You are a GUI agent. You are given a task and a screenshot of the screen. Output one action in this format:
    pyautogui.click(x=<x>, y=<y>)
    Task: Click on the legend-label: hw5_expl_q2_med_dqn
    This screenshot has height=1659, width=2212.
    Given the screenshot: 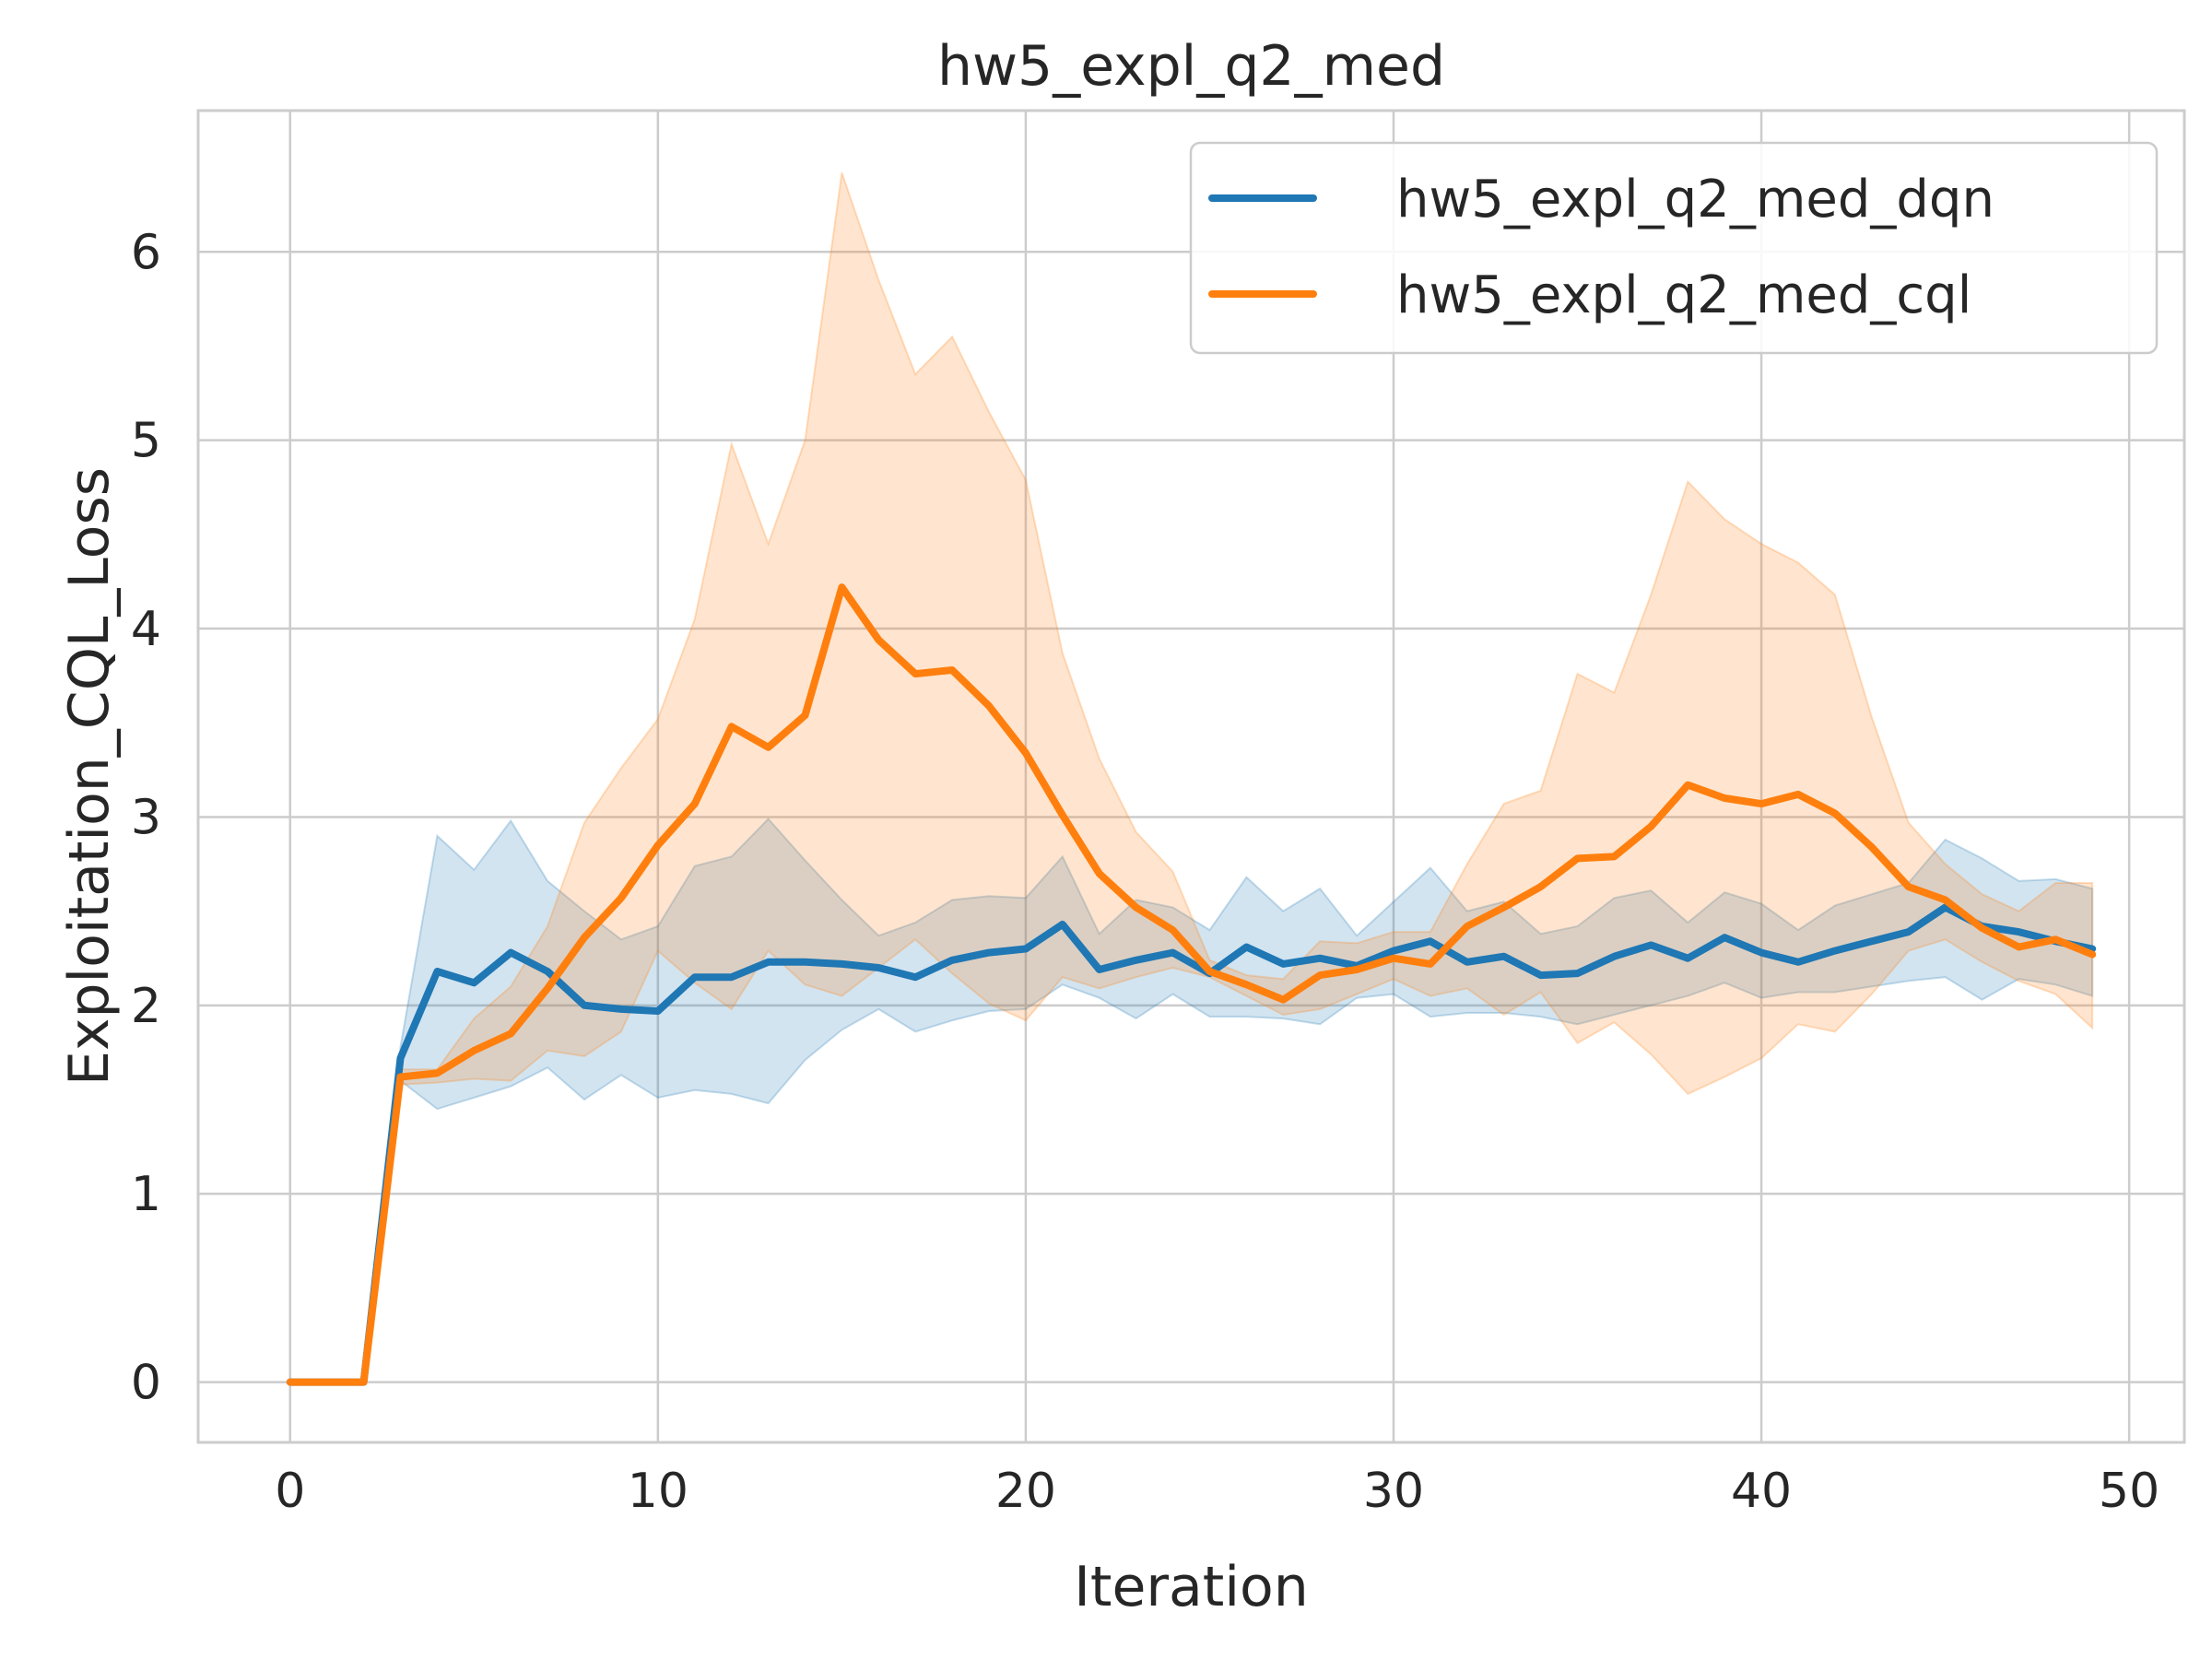 What is the action you would take?
    pyautogui.click(x=1695, y=199)
    